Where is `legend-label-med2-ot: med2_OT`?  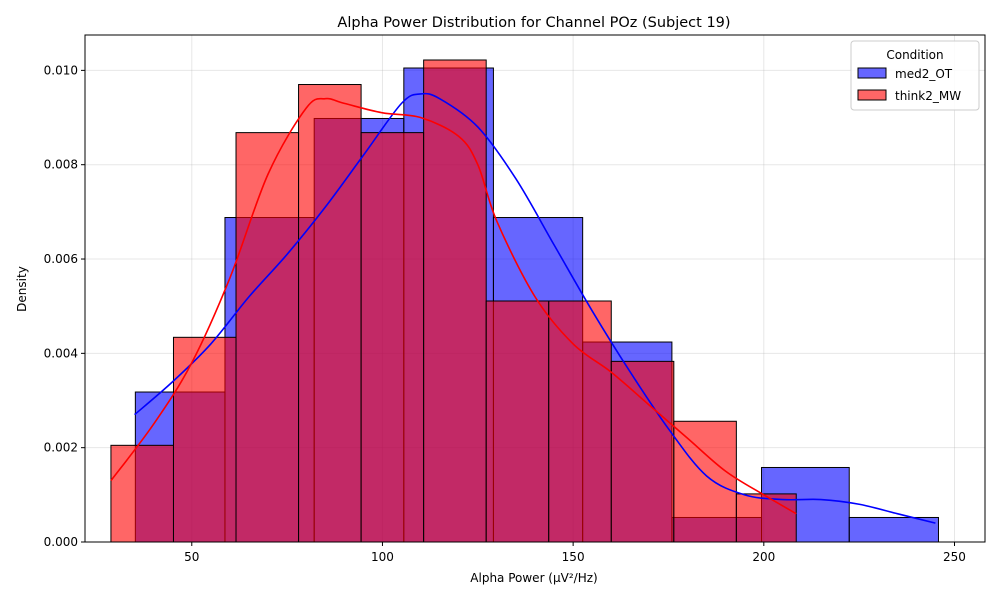 legend-label-med2-ot: med2_OT is located at coordinates (924, 74).